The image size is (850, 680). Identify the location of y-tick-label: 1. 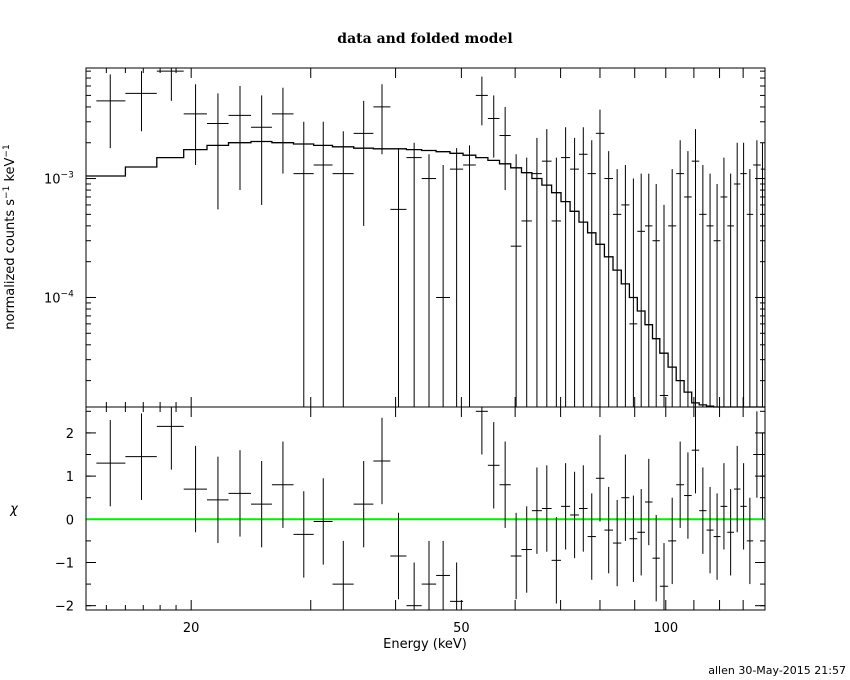
(70, 477).